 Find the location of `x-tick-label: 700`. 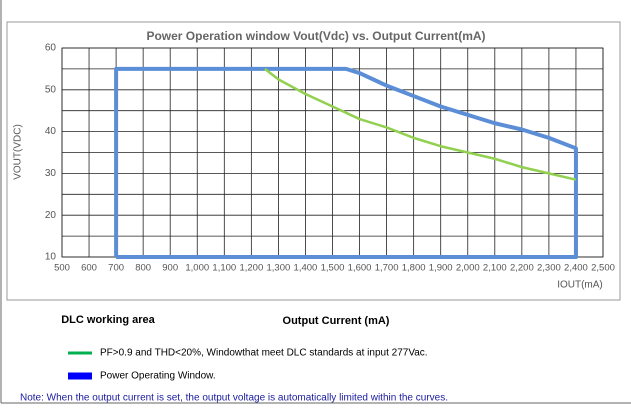

x-tick-label: 700 is located at coordinates (116, 268).